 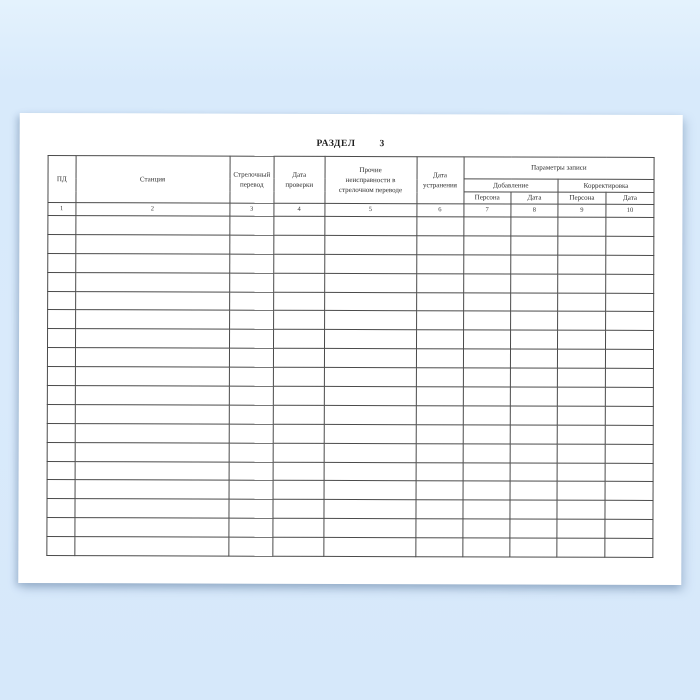 I want to click on column-number: 8, so click(x=534, y=211).